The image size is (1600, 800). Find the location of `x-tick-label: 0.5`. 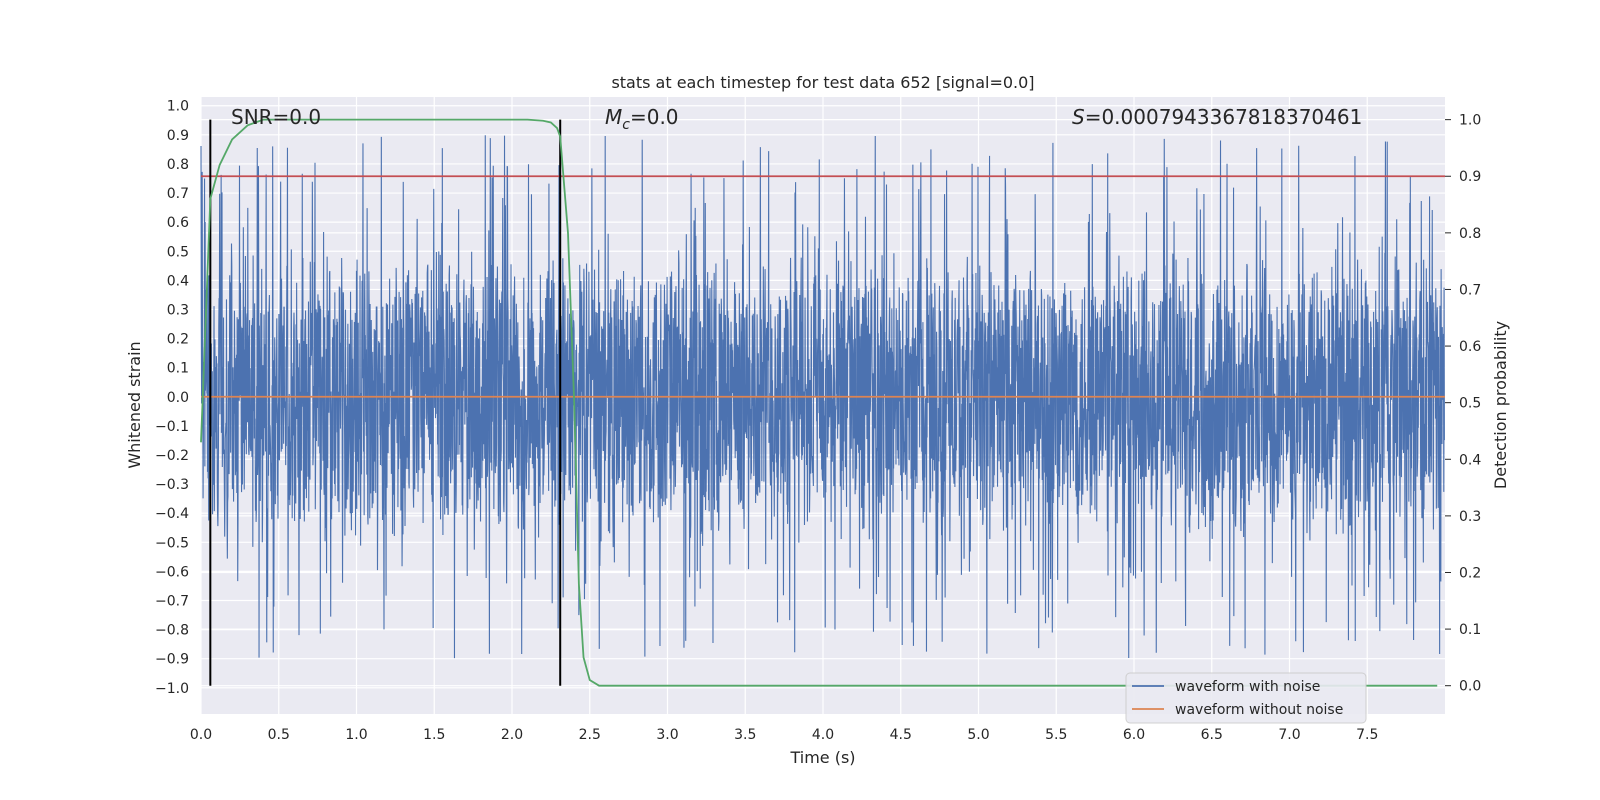

x-tick-label: 0.5 is located at coordinates (279, 735).